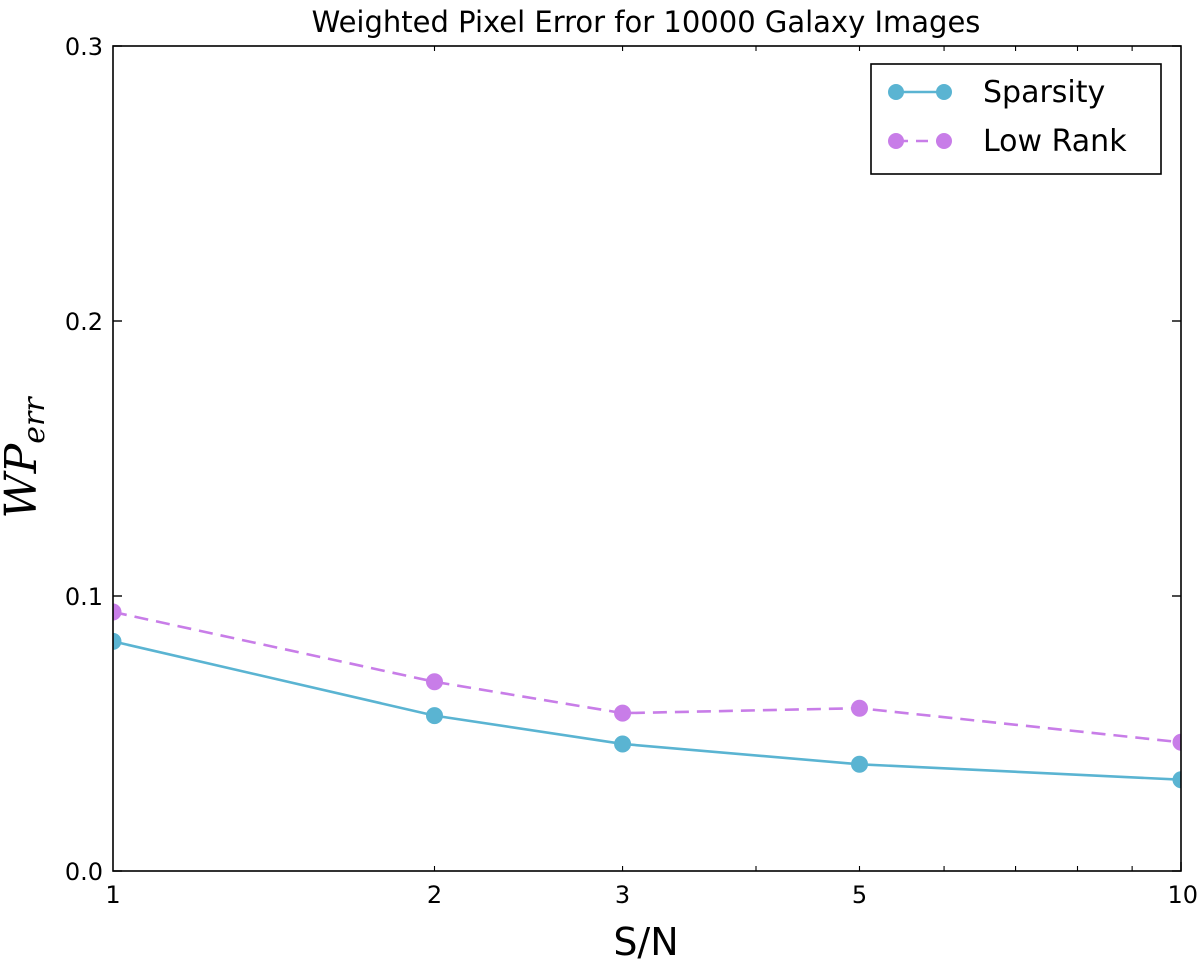 The height and width of the screenshot is (967, 1200). I want to click on y-tick-label: 0.1, so click(84, 597).